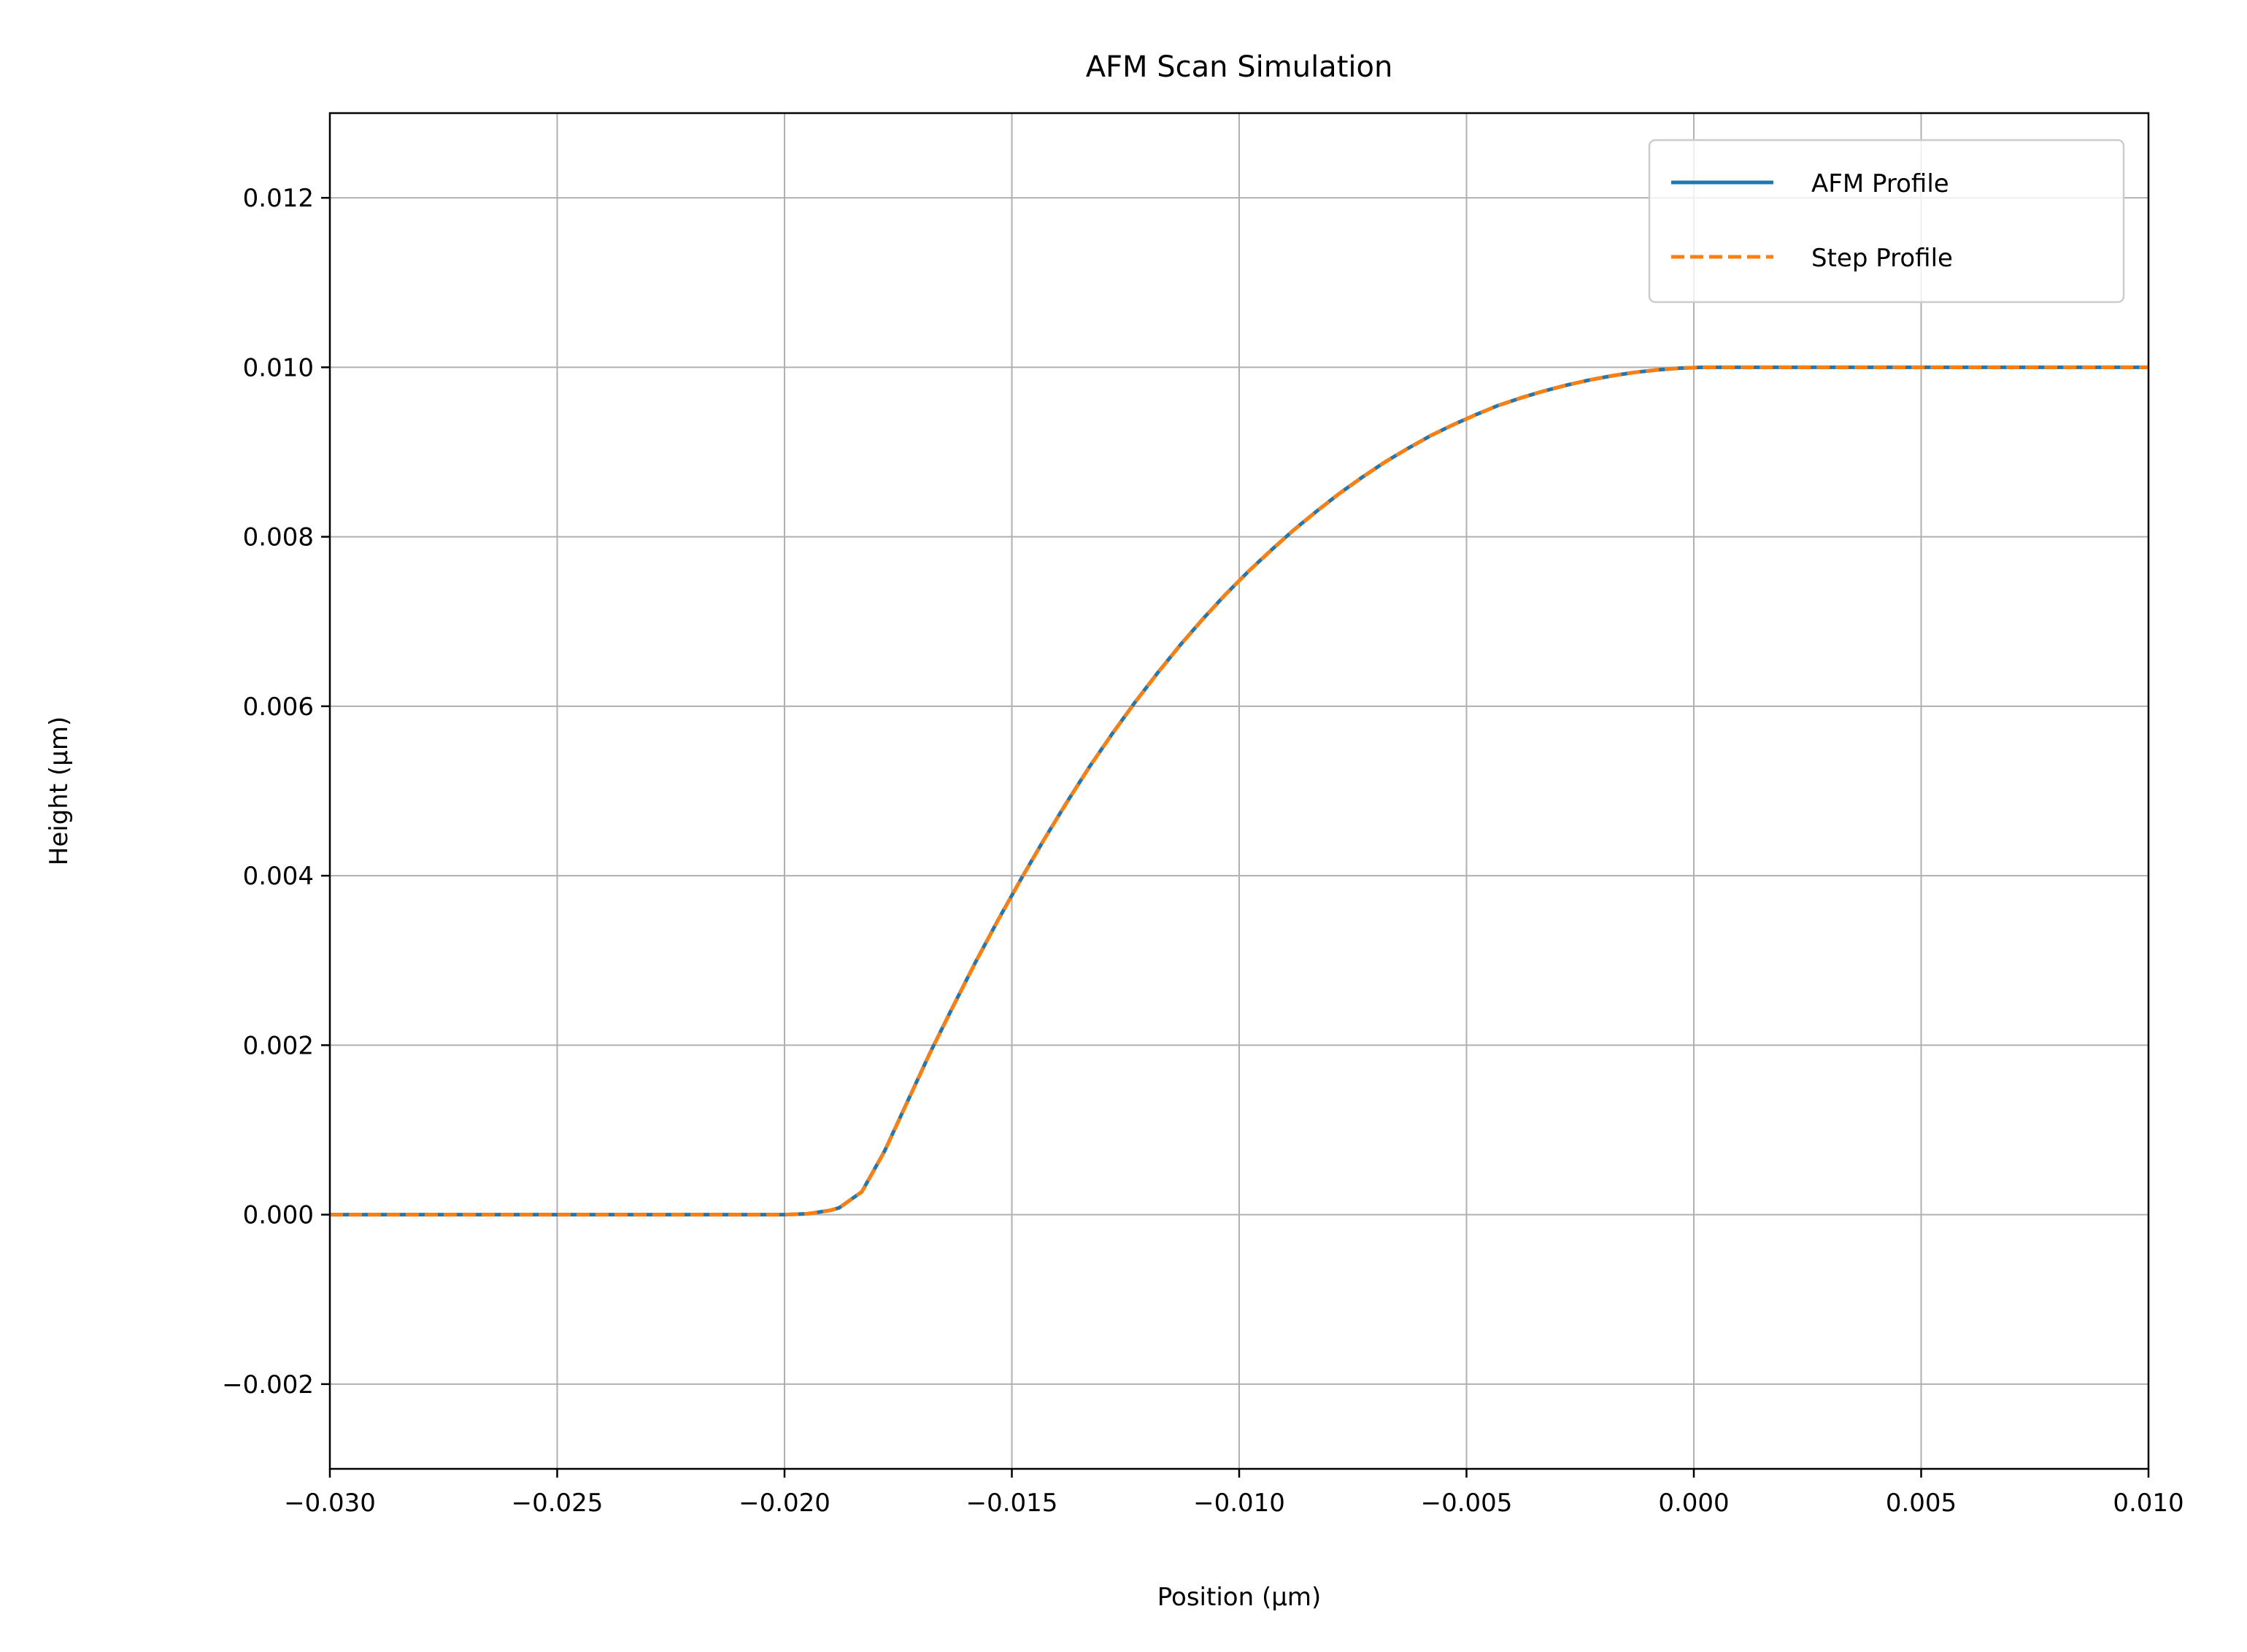 The width and height of the screenshot is (2247, 1652). What do you see at coordinates (1882, 258) in the screenshot?
I see `legend-label-step-profile: Step Profile` at bounding box center [1882, 258].